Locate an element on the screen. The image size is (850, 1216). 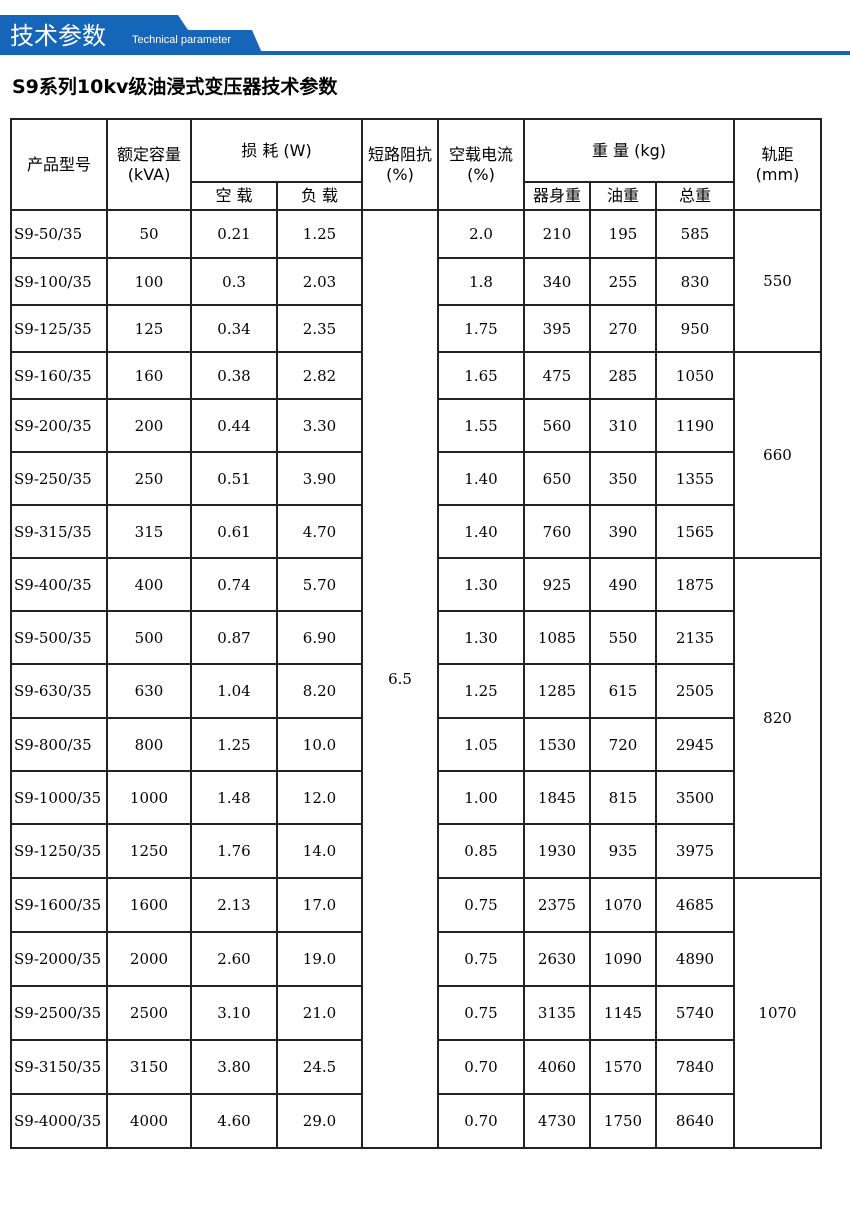
cell-no-load-current: 1.65 is located at coordinates (481, 375).